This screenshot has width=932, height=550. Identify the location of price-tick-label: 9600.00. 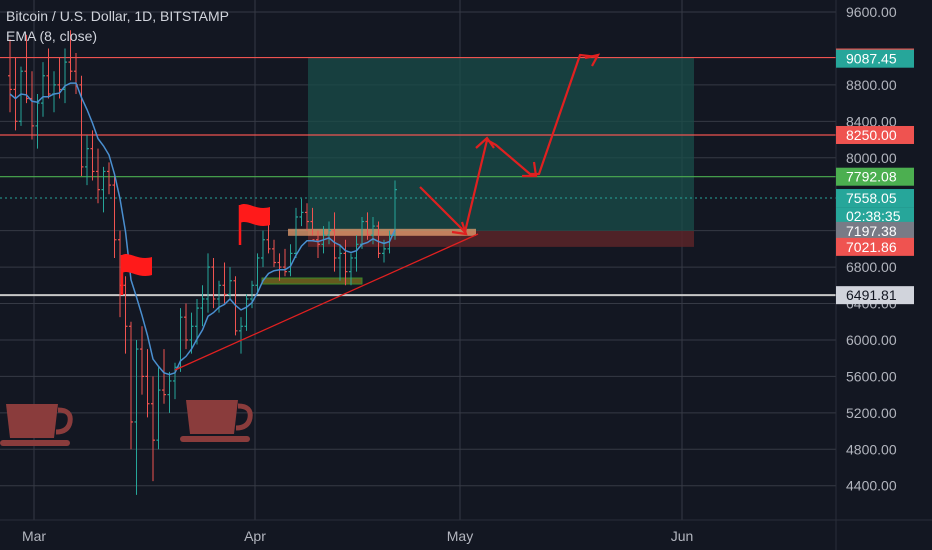
(871, 12).